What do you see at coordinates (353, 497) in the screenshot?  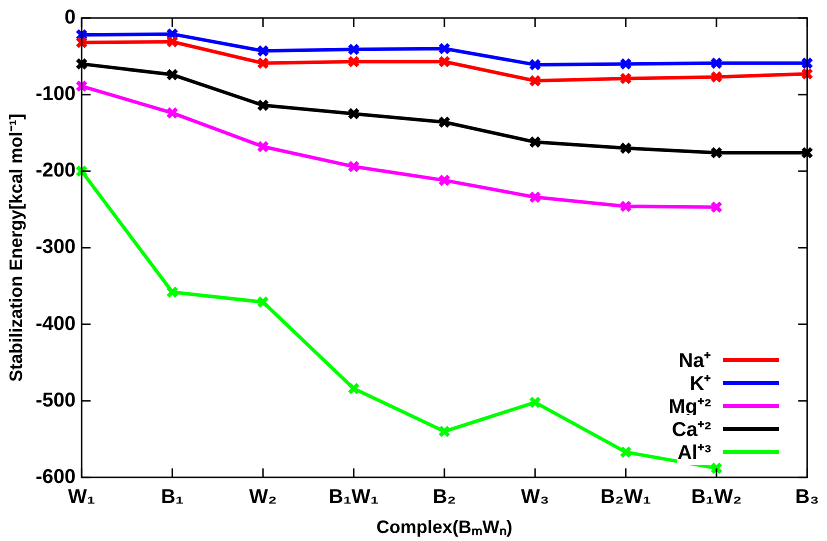 I see `x-tick-label: B₁W₁` at bounding box center [353, 497].